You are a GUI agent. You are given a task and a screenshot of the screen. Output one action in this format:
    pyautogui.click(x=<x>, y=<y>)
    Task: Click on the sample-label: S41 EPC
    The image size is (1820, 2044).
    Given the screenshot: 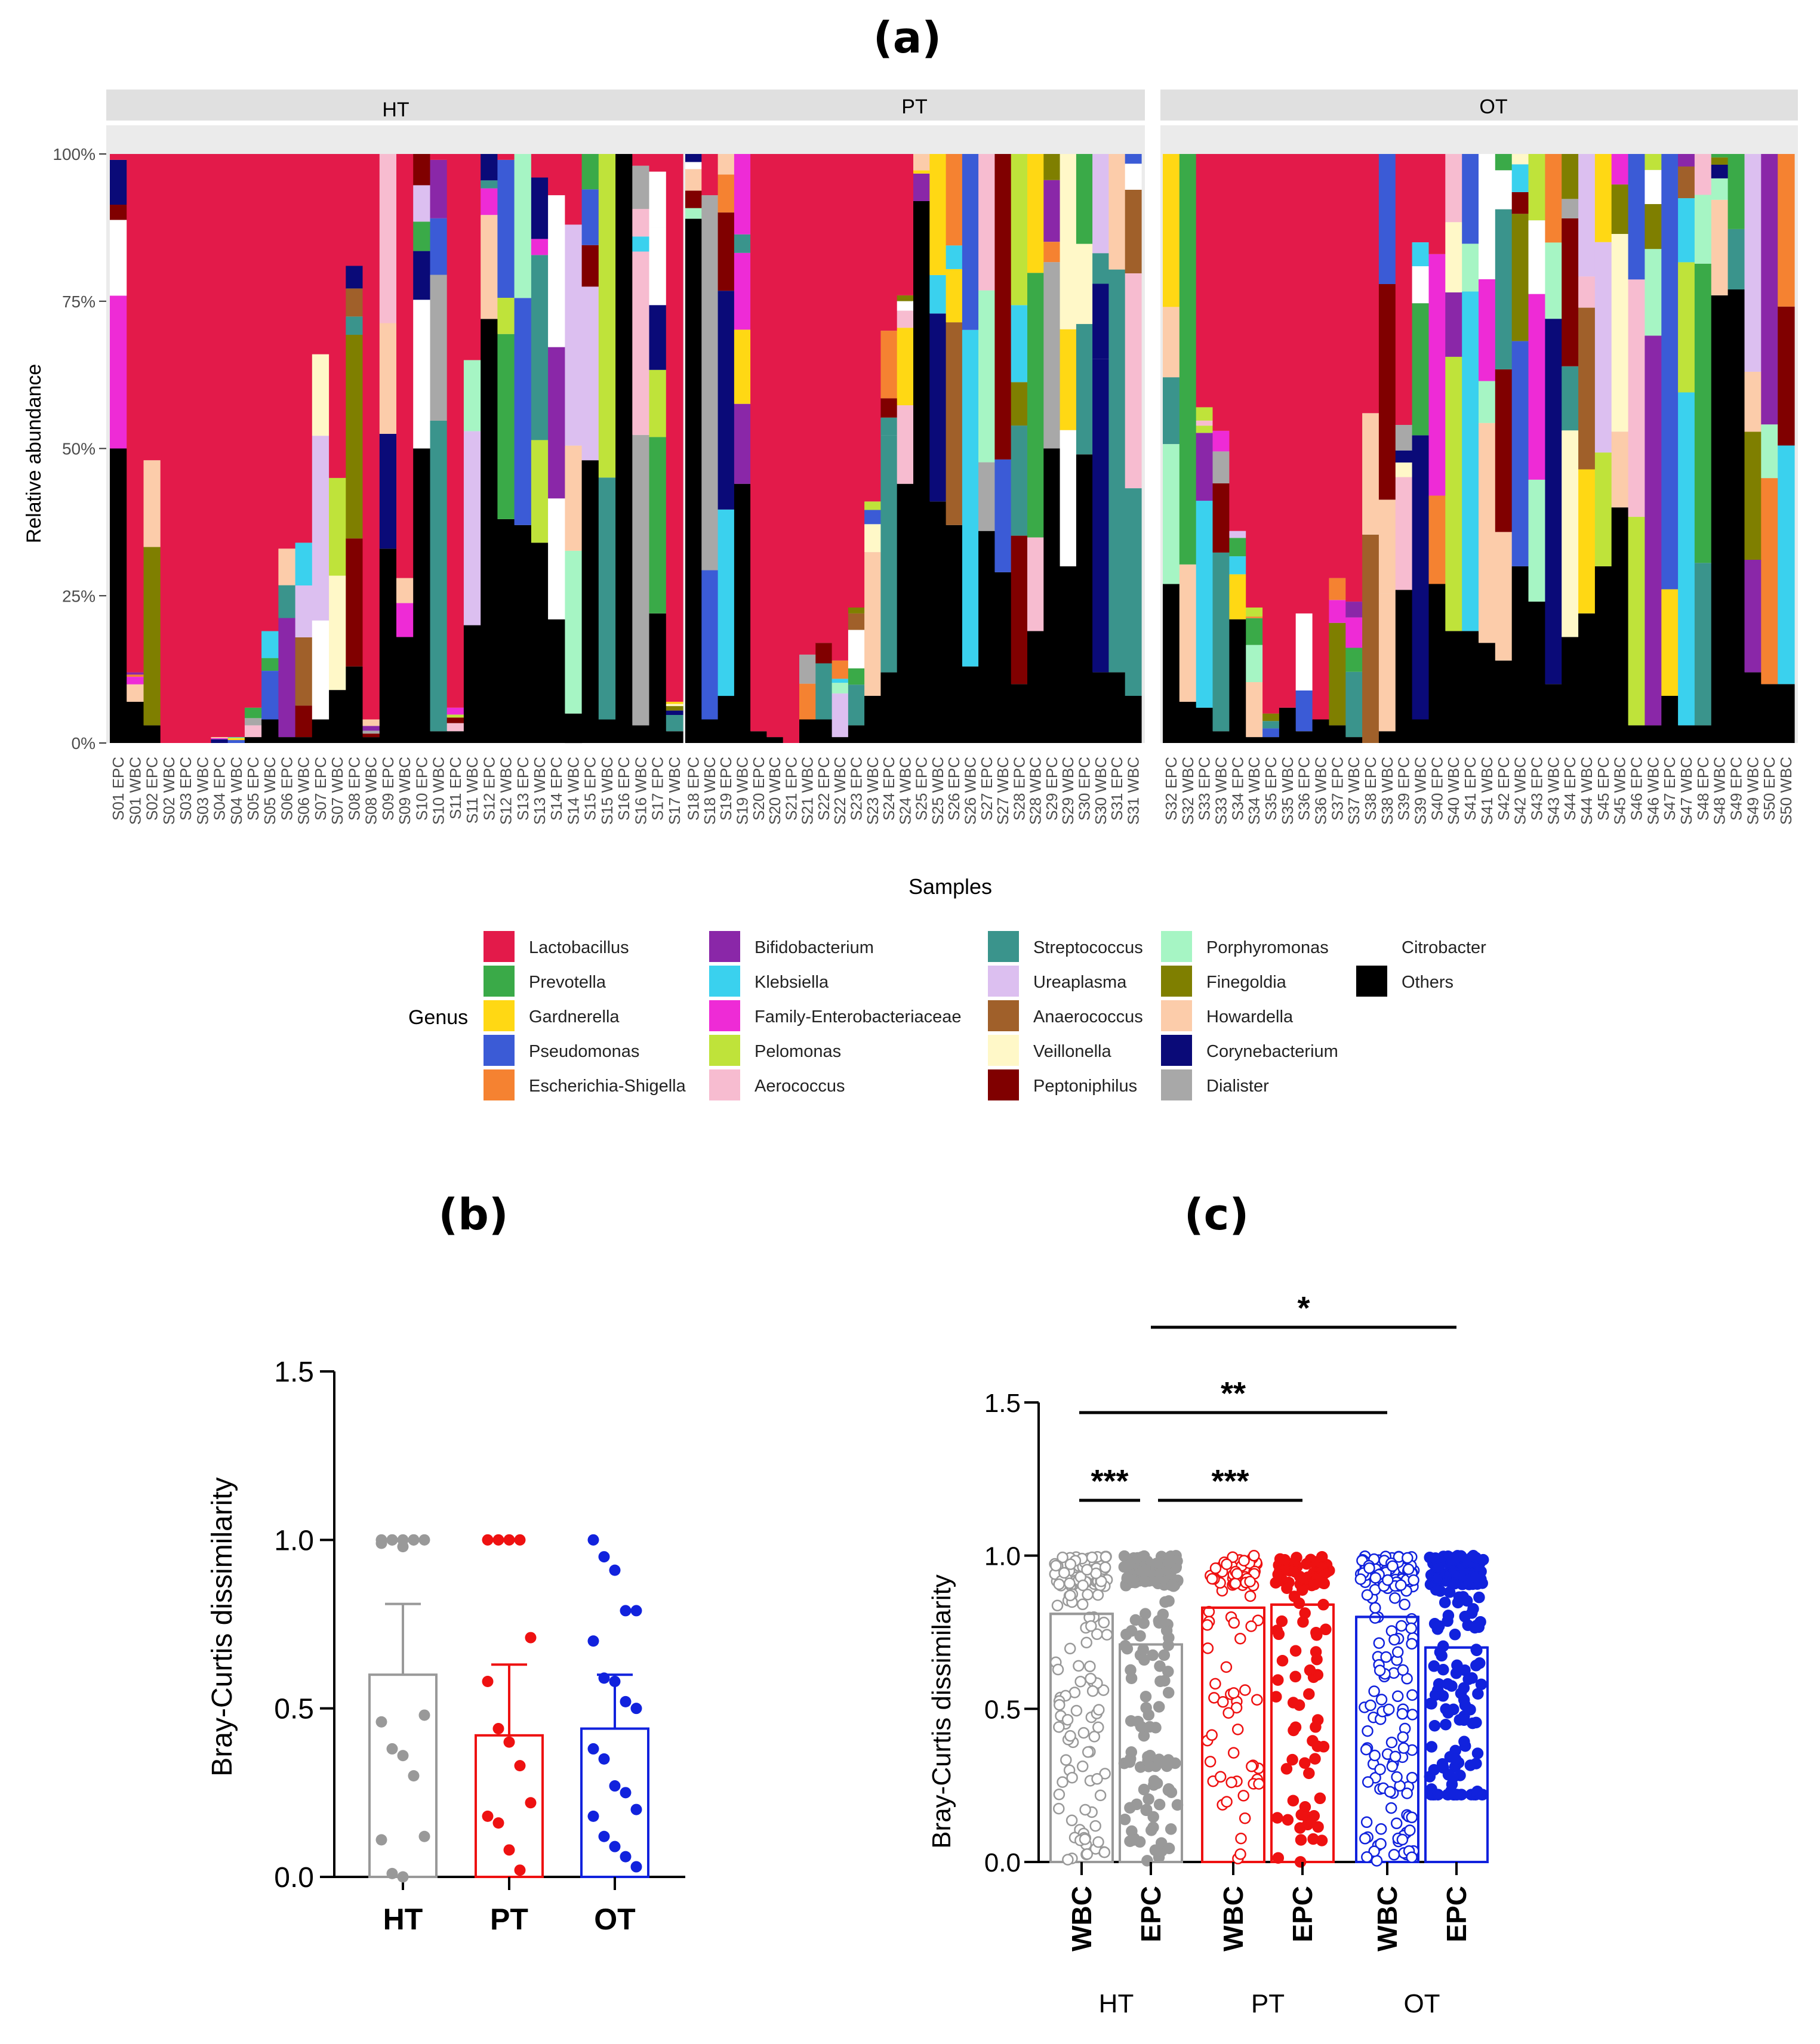 What is the action you would take?
    pyautogui.click(x=1470, y=789)
    